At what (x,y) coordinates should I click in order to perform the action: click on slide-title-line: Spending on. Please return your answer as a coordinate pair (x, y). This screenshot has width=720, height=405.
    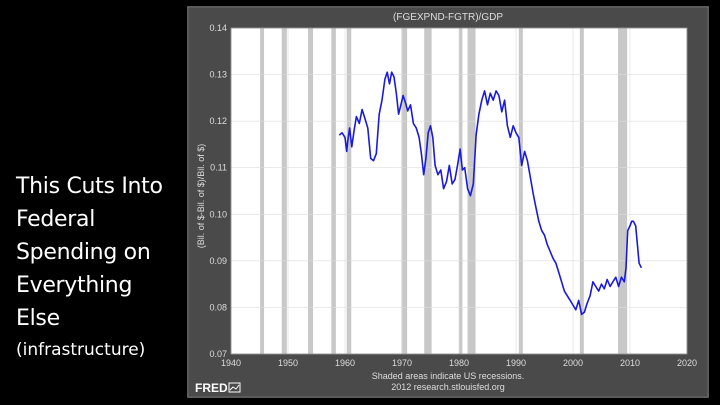
    Looking at the image, I should click on (83, 252).